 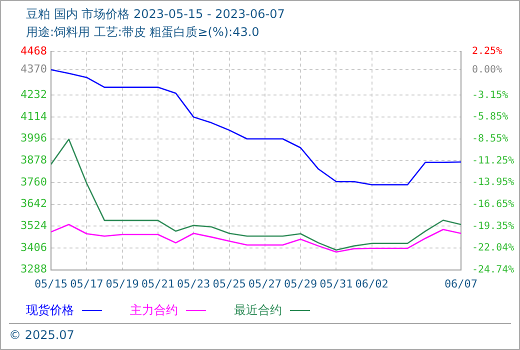 I want to click on y2-tick-label: -24.74%, so click(x=493, y=270).